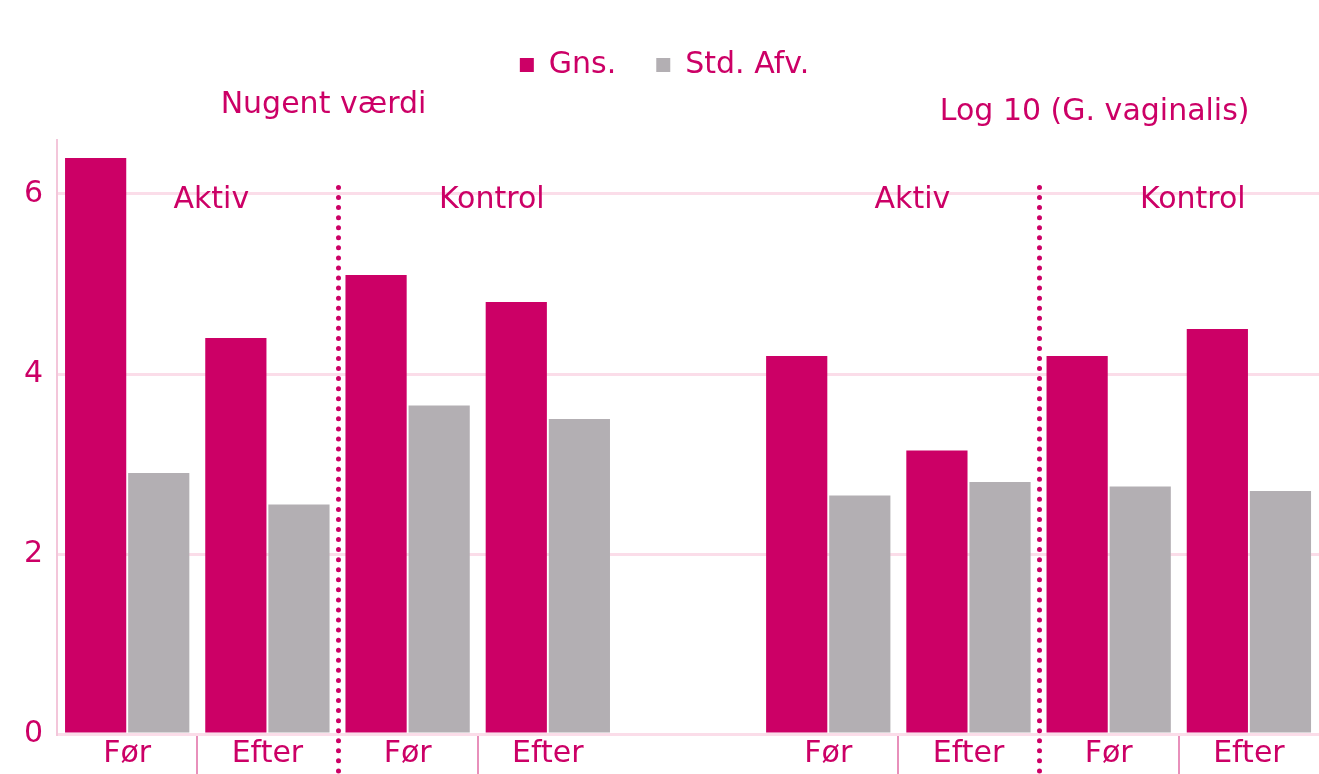 The height and width of the screenshot is (774, 1319). Describe the element at coordinates (747, 62) in the screenshot. I see `legend-label: Std. Afv.` at that location.